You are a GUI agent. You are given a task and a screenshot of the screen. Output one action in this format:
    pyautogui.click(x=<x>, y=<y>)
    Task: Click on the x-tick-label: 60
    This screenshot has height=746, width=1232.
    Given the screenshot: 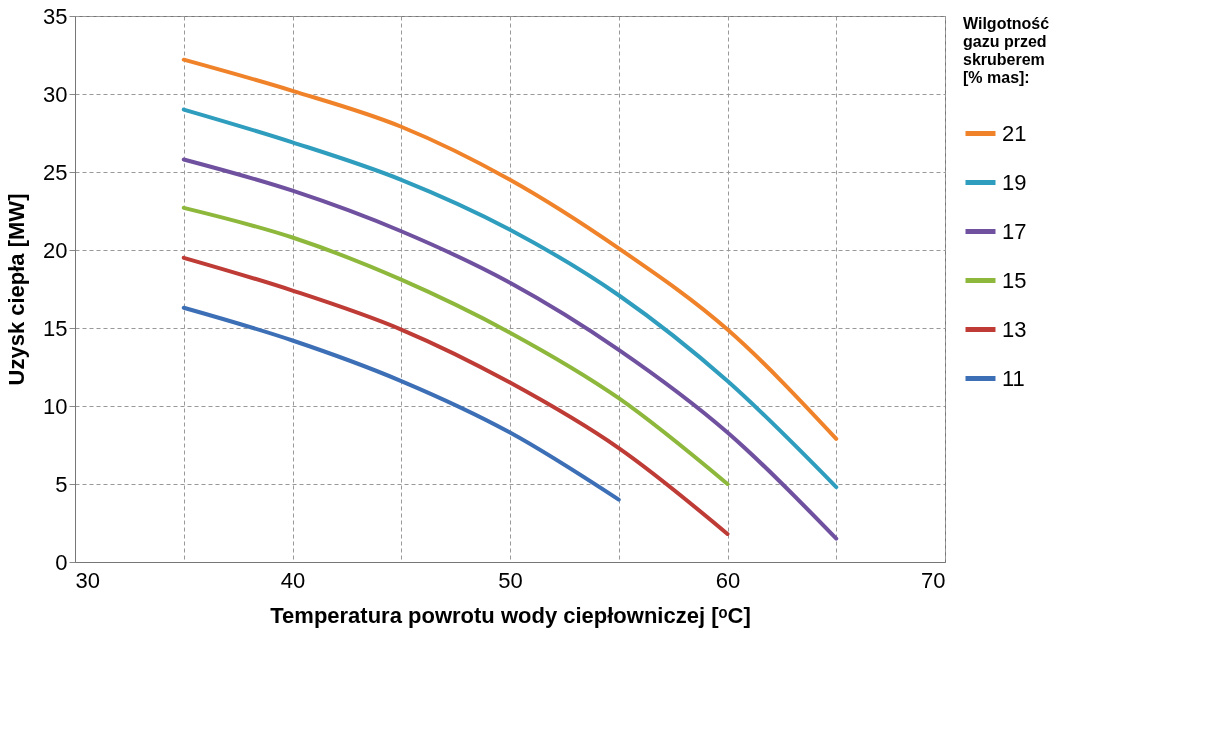 What is the action you would take?
    pyautogui.click(x=728, y=580)
    